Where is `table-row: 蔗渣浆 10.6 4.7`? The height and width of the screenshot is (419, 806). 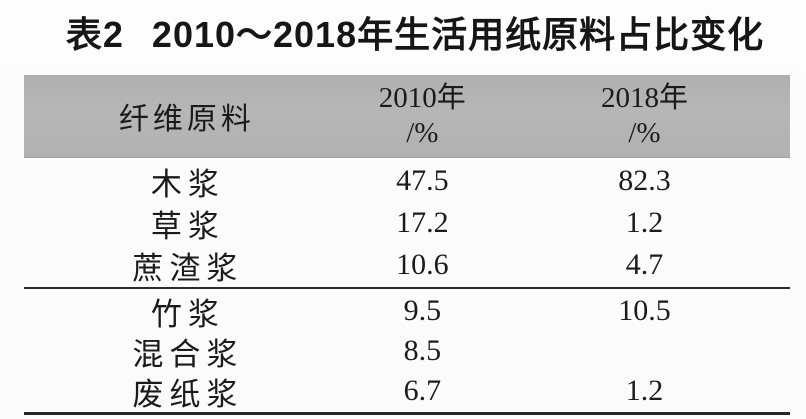
table-row: 蔗渣浆 10.6 4.7 is located at coordinates (407, 265).